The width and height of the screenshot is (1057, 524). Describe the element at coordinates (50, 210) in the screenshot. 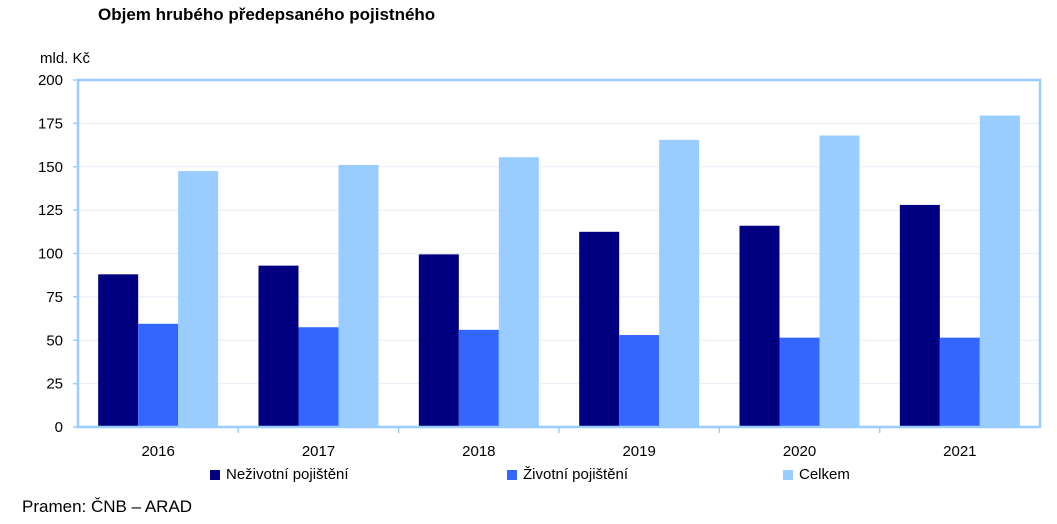

I see `y-tick-label: 125` at that location.